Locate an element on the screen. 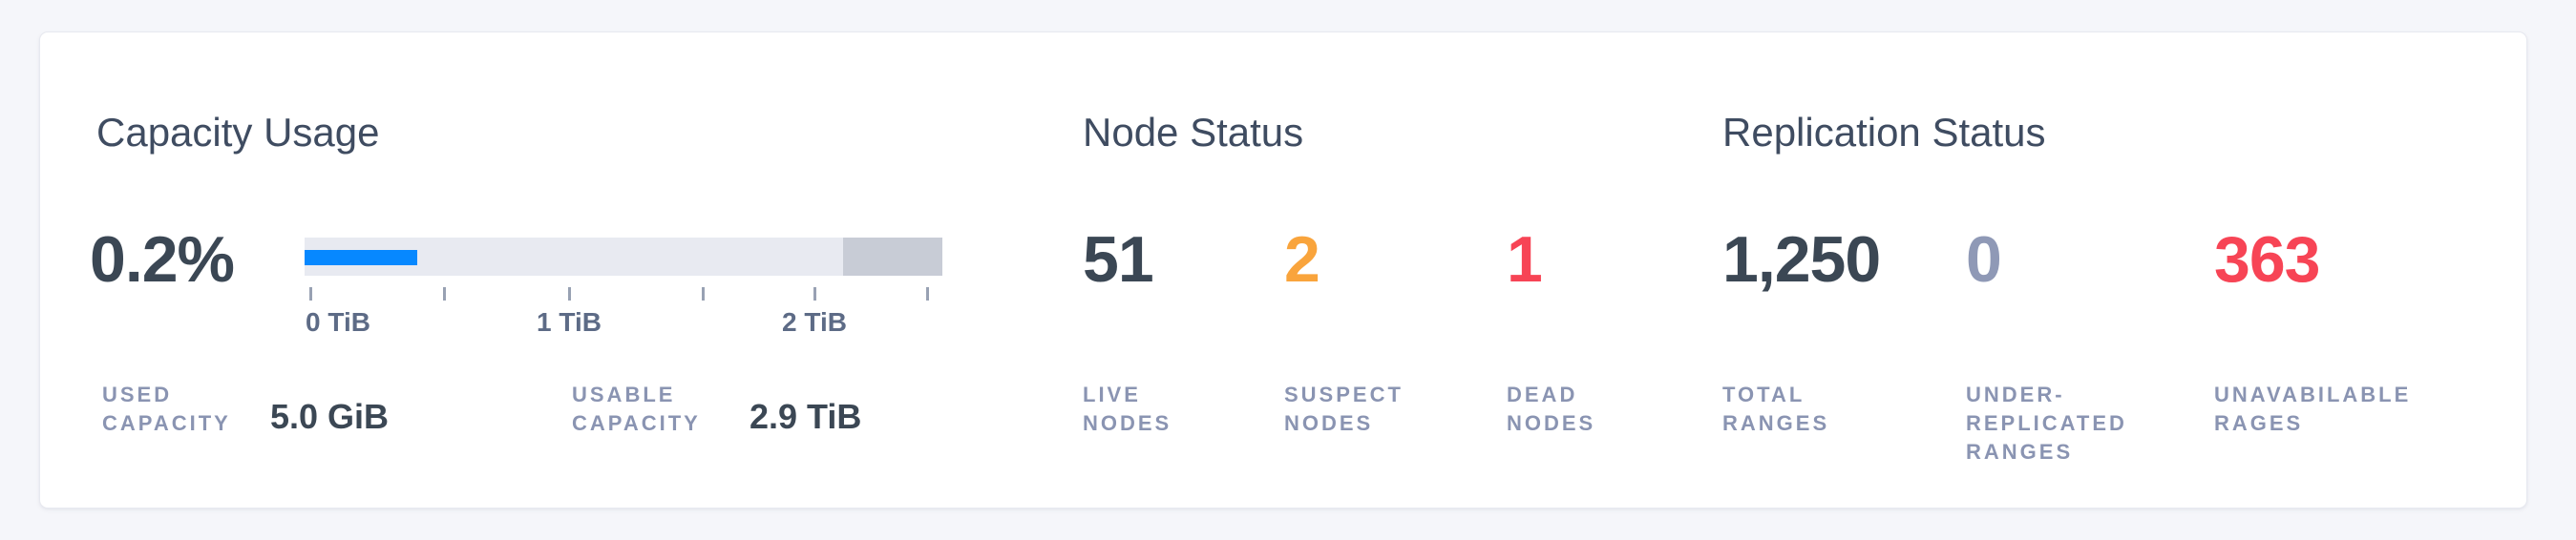 The height and width of the screenshot is (540, 2576). capacity-usage-title: Capacity Usage is located at coordinates (238, 132).